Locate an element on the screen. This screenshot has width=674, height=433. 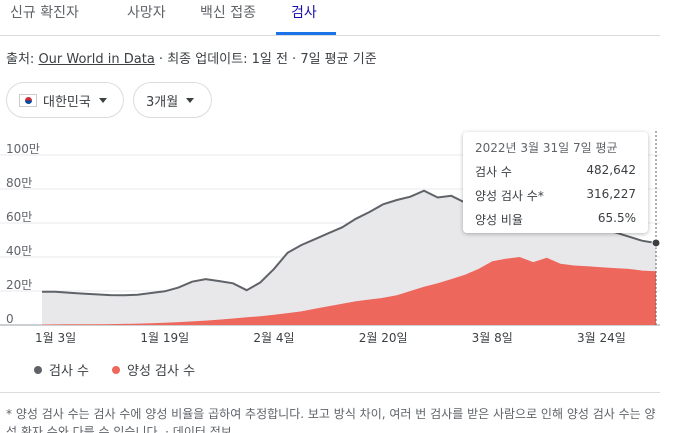
tooltip-value: 65.5% is located at coordinates (616, 218).